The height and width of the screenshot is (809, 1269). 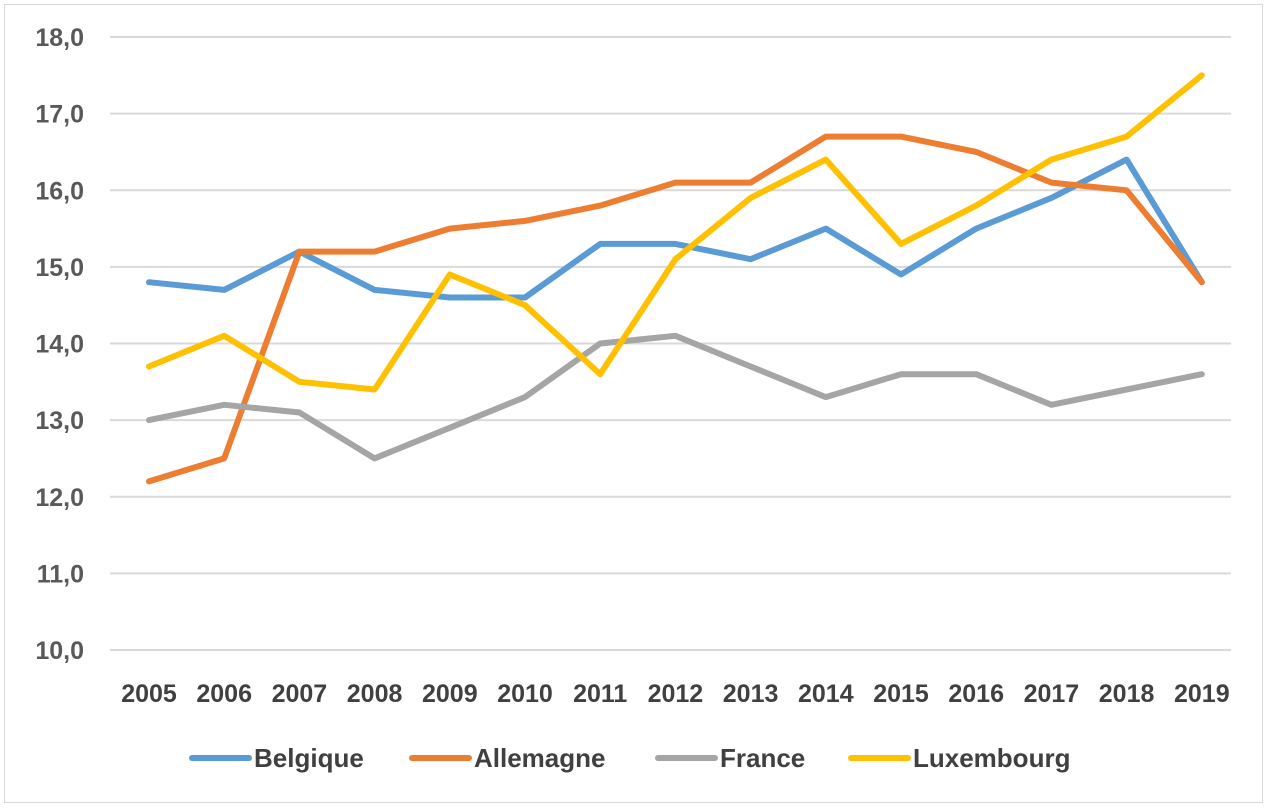 What do you see at coordinates (525, 694) in the screenshot?
I see `x-tick-label: 2010` at bounding box center [525, 694].